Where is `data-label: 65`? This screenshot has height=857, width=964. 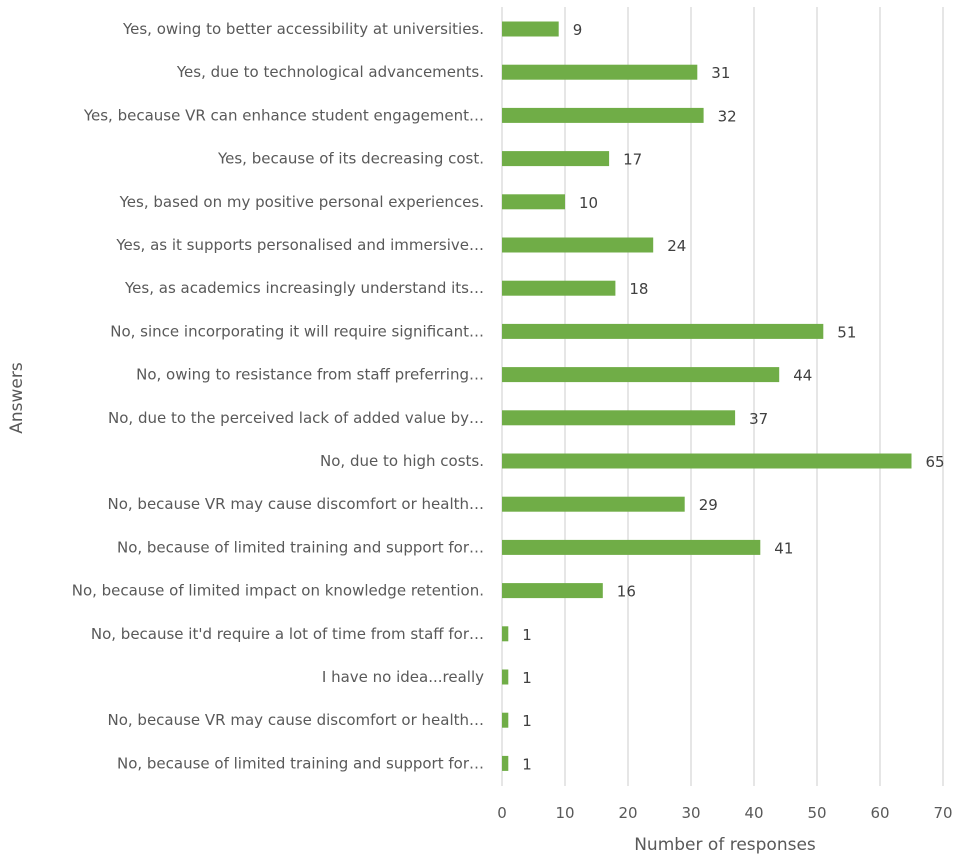
data-label: 65 is located at coordinates (935, 462).